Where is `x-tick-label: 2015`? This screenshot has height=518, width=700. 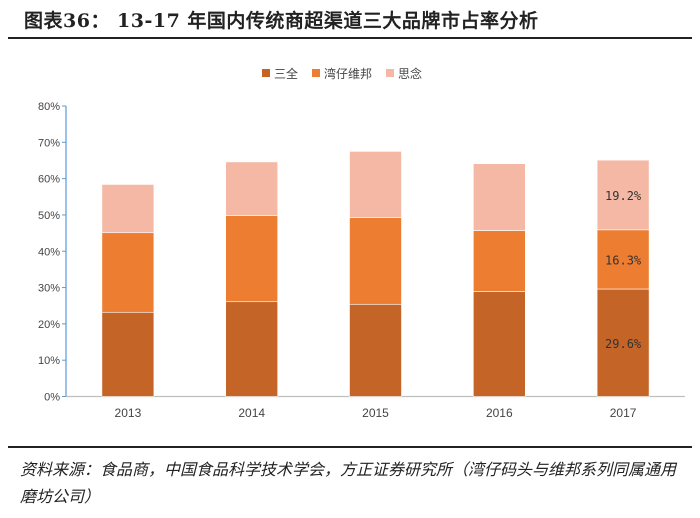 x-tick-label: 2015 is located at coordinates (375, 413).